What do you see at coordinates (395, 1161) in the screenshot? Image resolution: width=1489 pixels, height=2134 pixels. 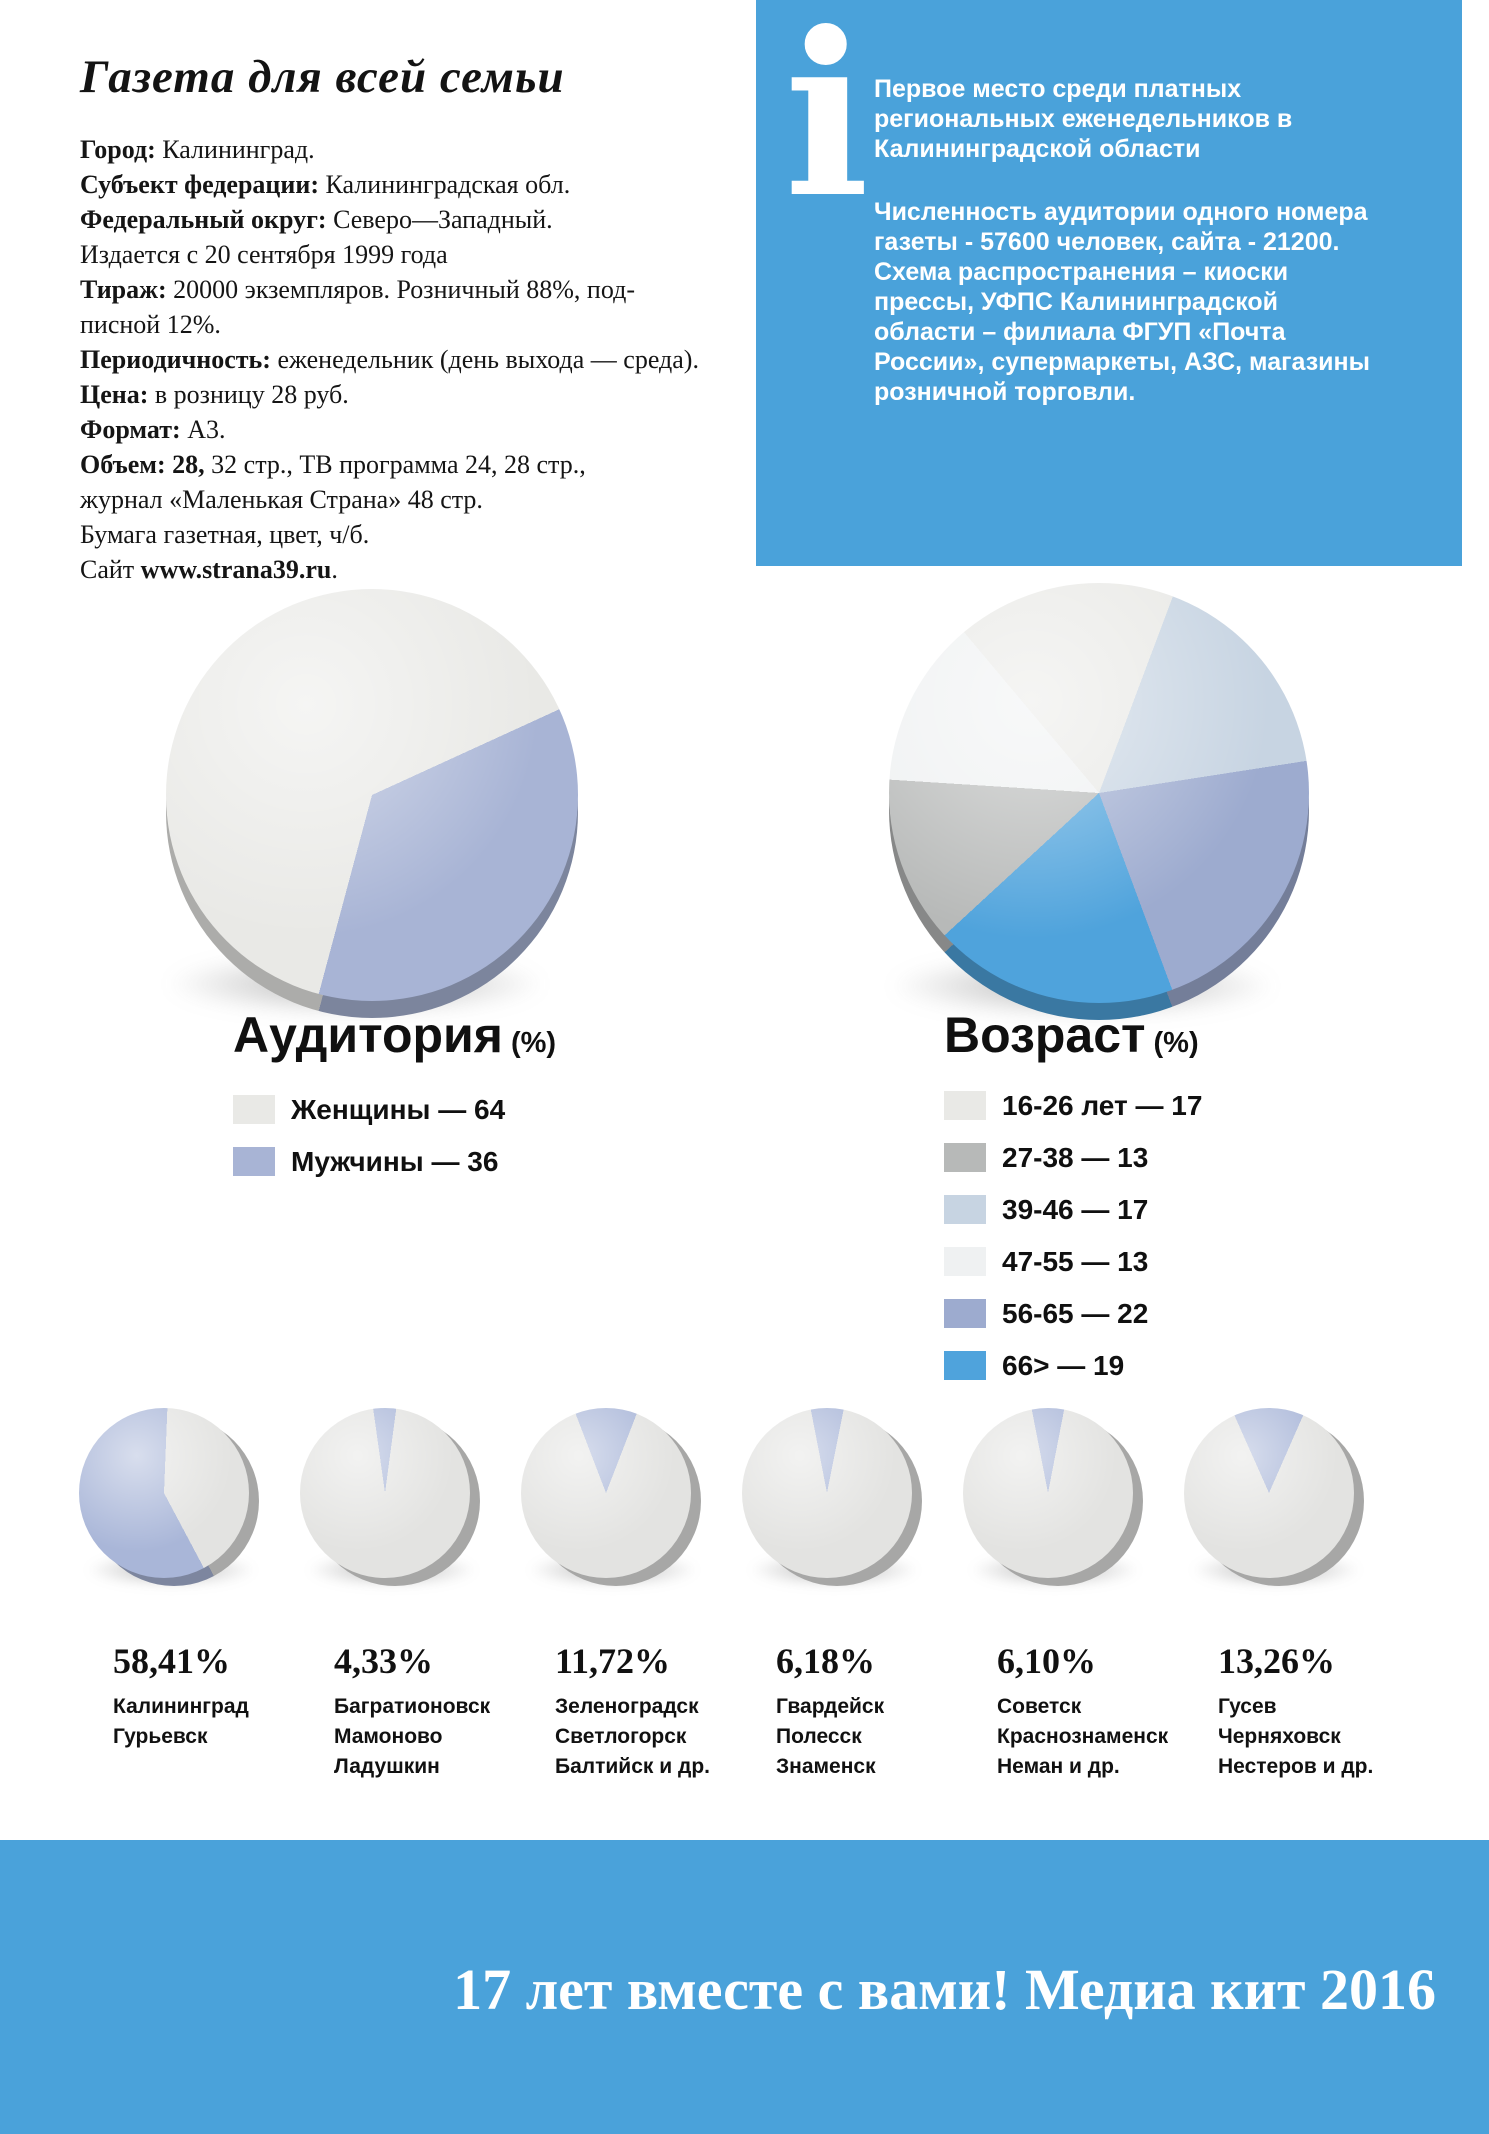 I see `legend-label: Мужчины — 36` at bounding box center [395, 1161].